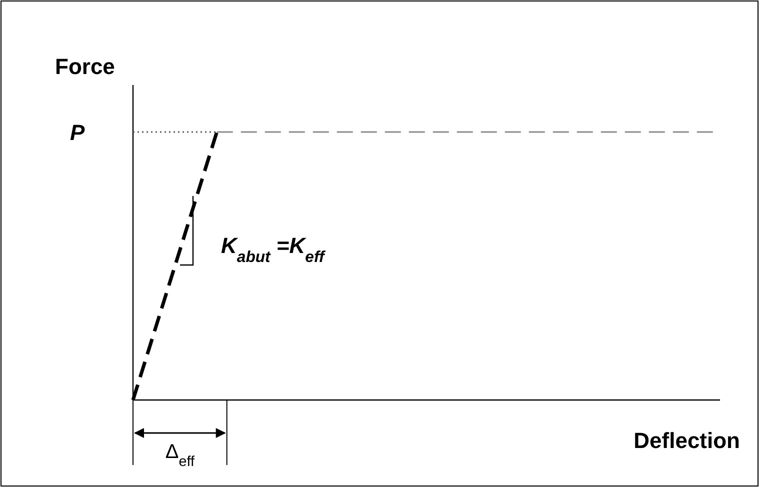 The width and height of the screenshot is (759, 487). What do you see at coordinates (273, 249) in the screenshot?
I see `annotation: K$_{abut}$ =K$_{eff}$` at bounding box center [273, 249].